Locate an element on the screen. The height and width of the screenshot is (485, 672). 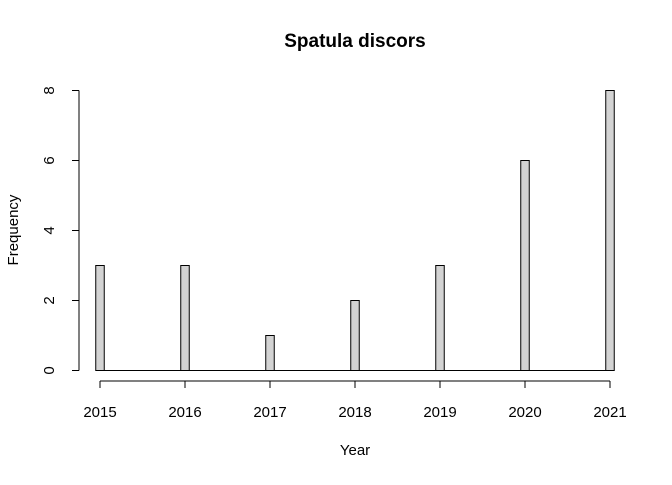
y-axis-label: Frequency is located at coordinates (13, 229).